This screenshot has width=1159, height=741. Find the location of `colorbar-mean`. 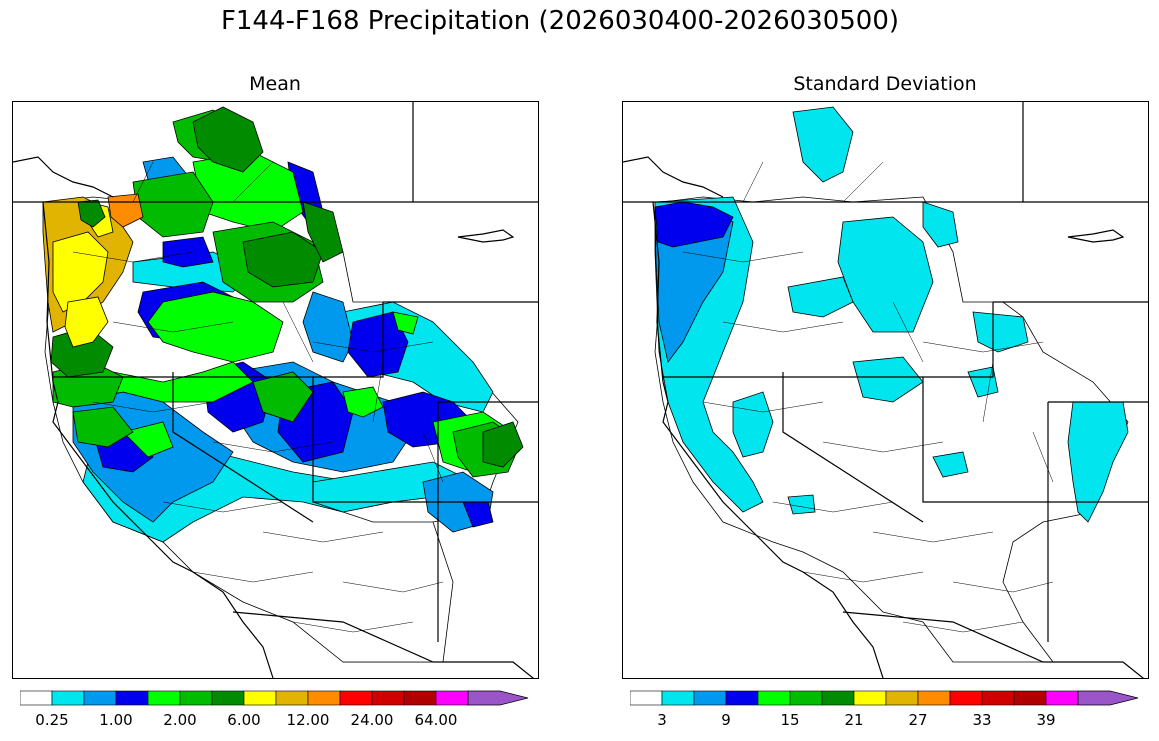

colorbar-mean is located at coordinates (279, 700).